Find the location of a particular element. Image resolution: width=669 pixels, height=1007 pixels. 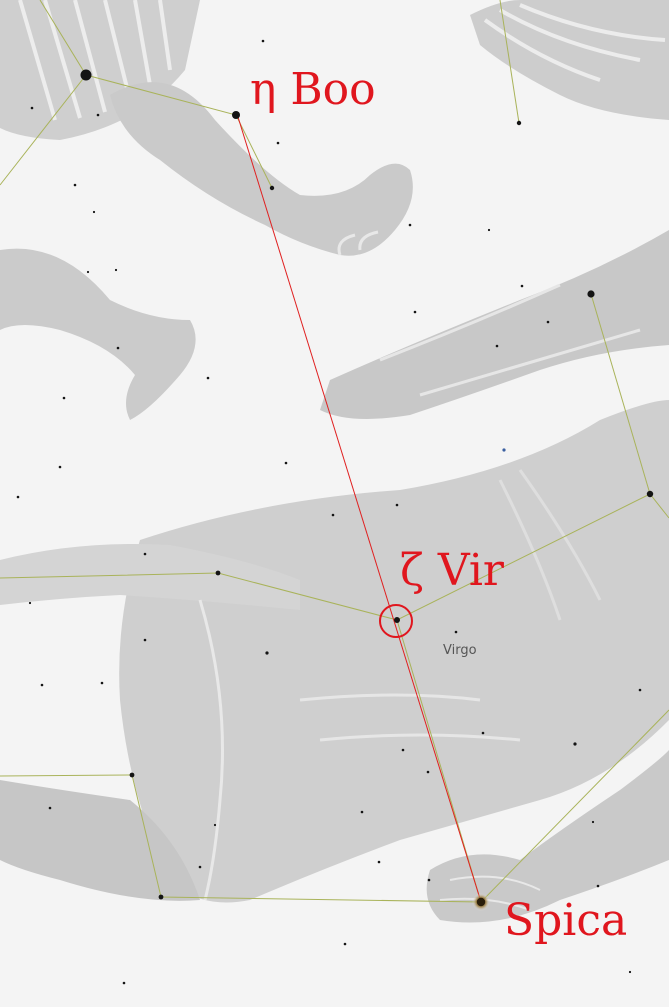

zeta-vir-marker-circle is located at coordinates (396, 621).